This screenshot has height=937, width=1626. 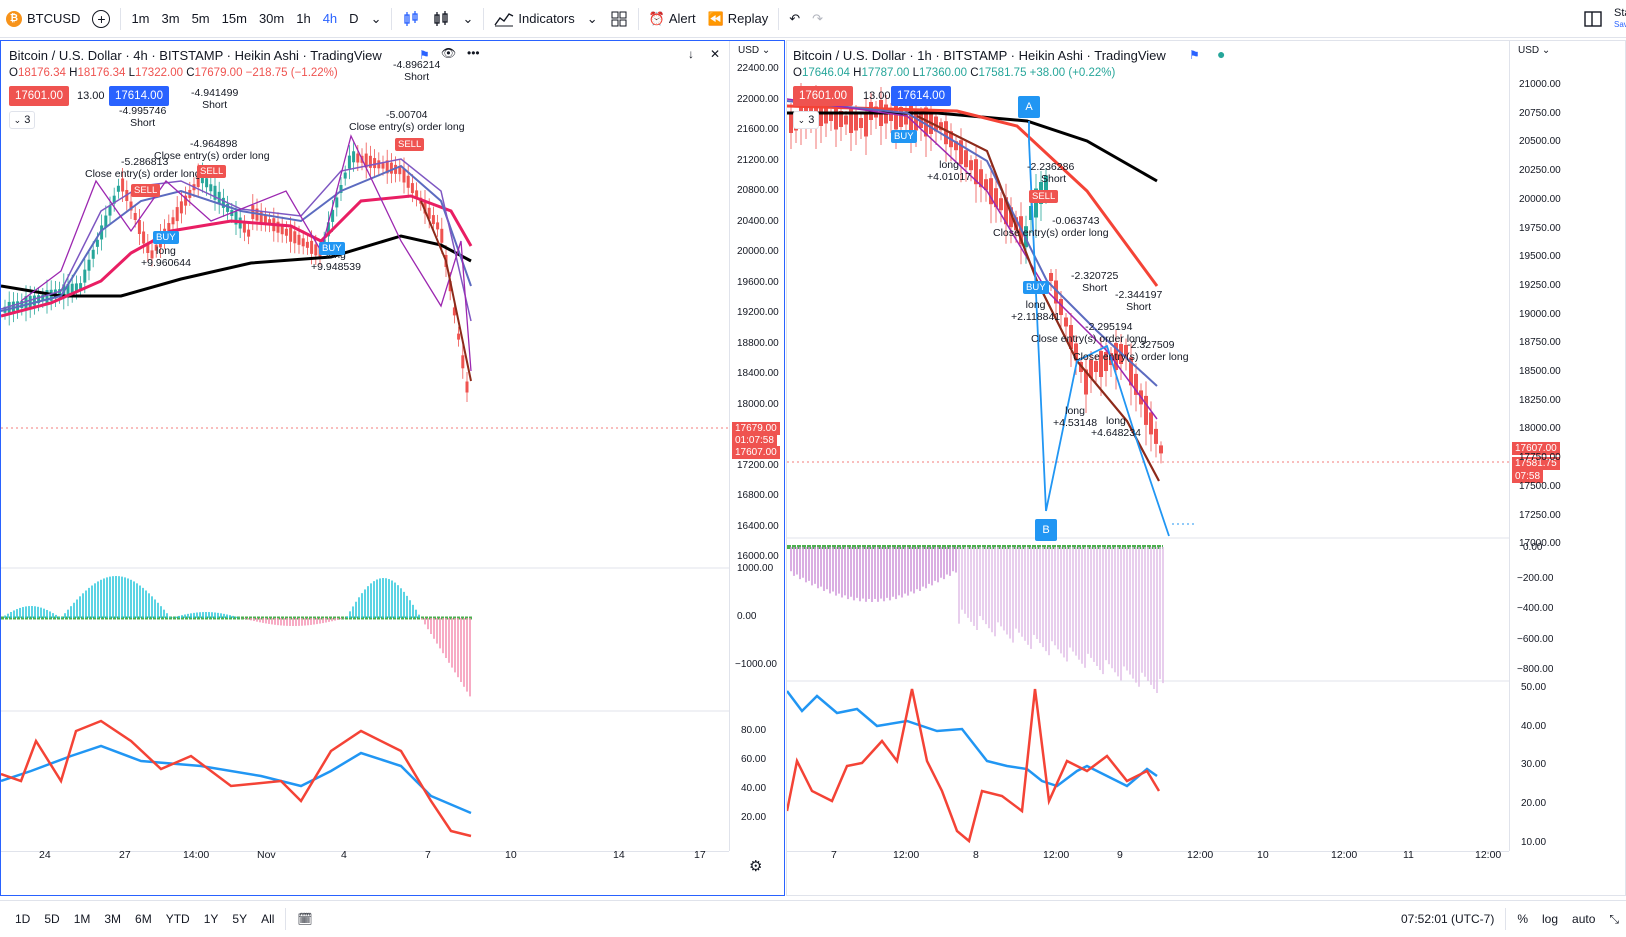 What do you see at coordinates (794, 19) in the screenshot?
I see `undo-button: ↶` at bounding box center [794, 19].